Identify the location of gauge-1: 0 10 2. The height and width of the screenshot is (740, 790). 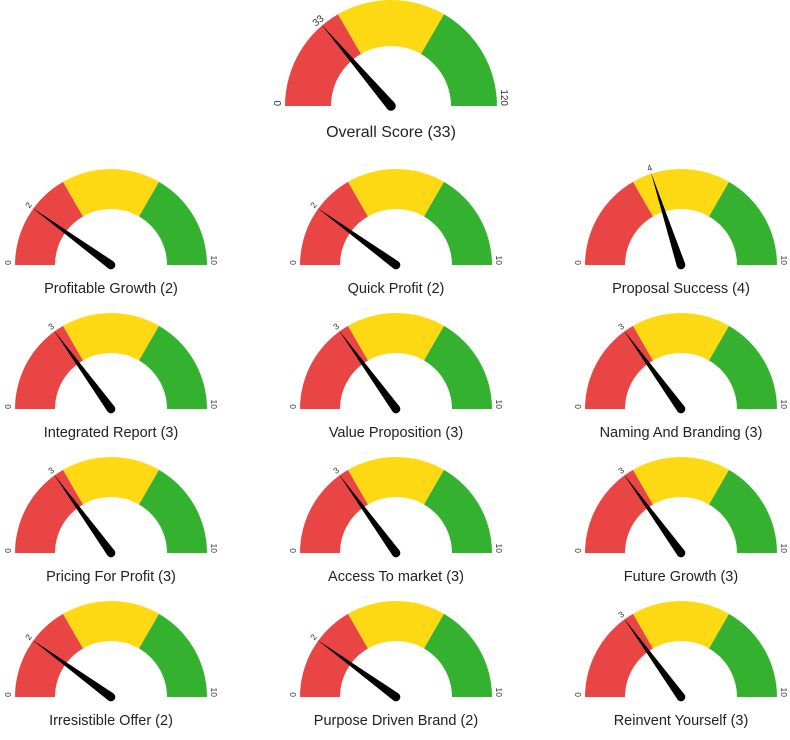
(111, 215).